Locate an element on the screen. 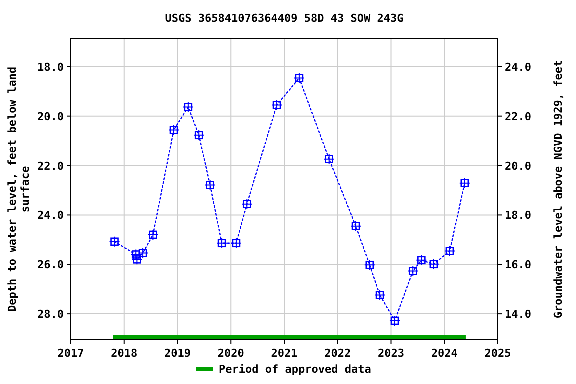 The image size is (576, 384). y-tick-label: 22.0 is located at coordinates (51, 166).